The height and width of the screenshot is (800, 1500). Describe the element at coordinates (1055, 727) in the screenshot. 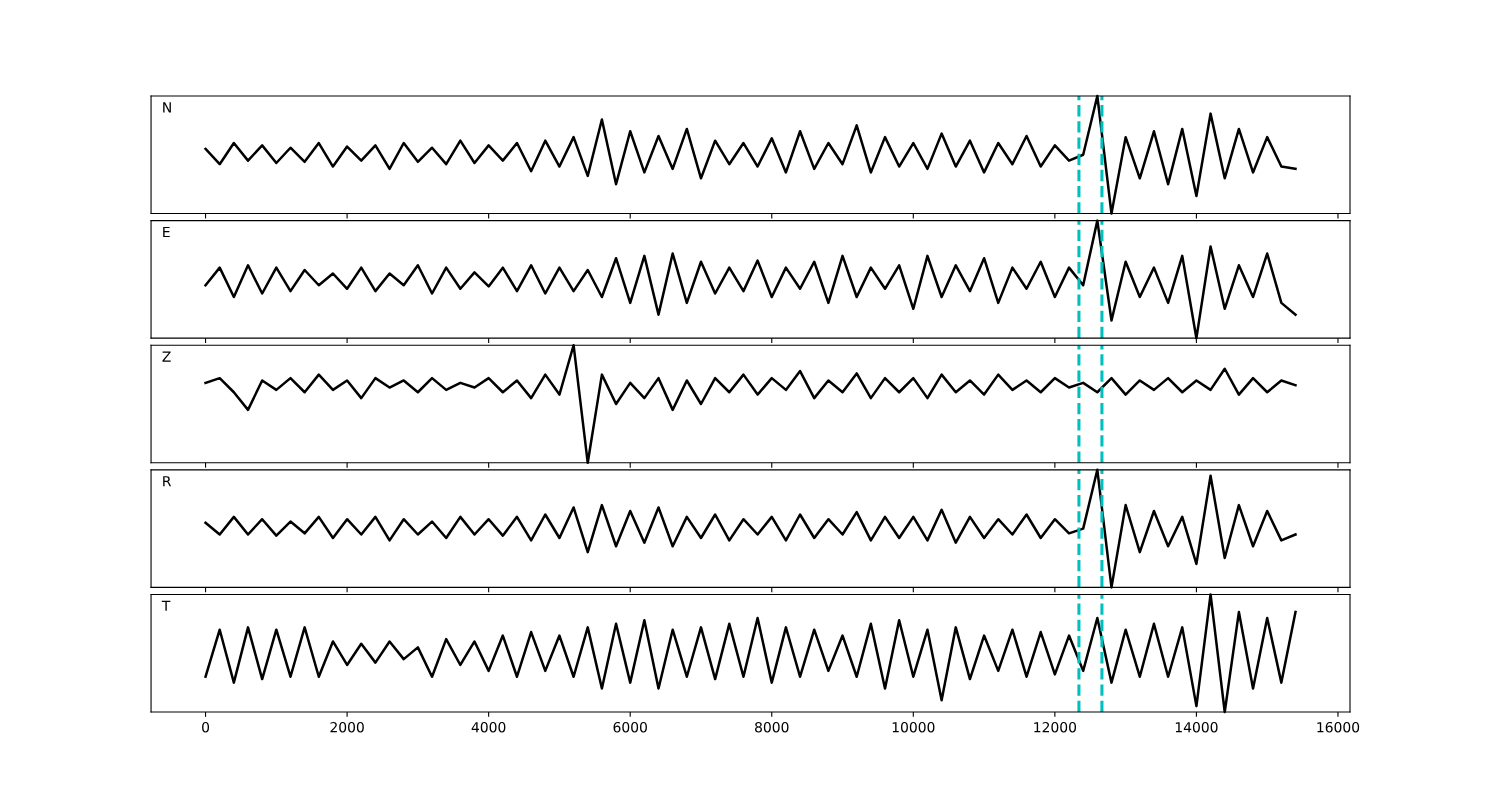

I see `x-tick-label: 12000` at that location.